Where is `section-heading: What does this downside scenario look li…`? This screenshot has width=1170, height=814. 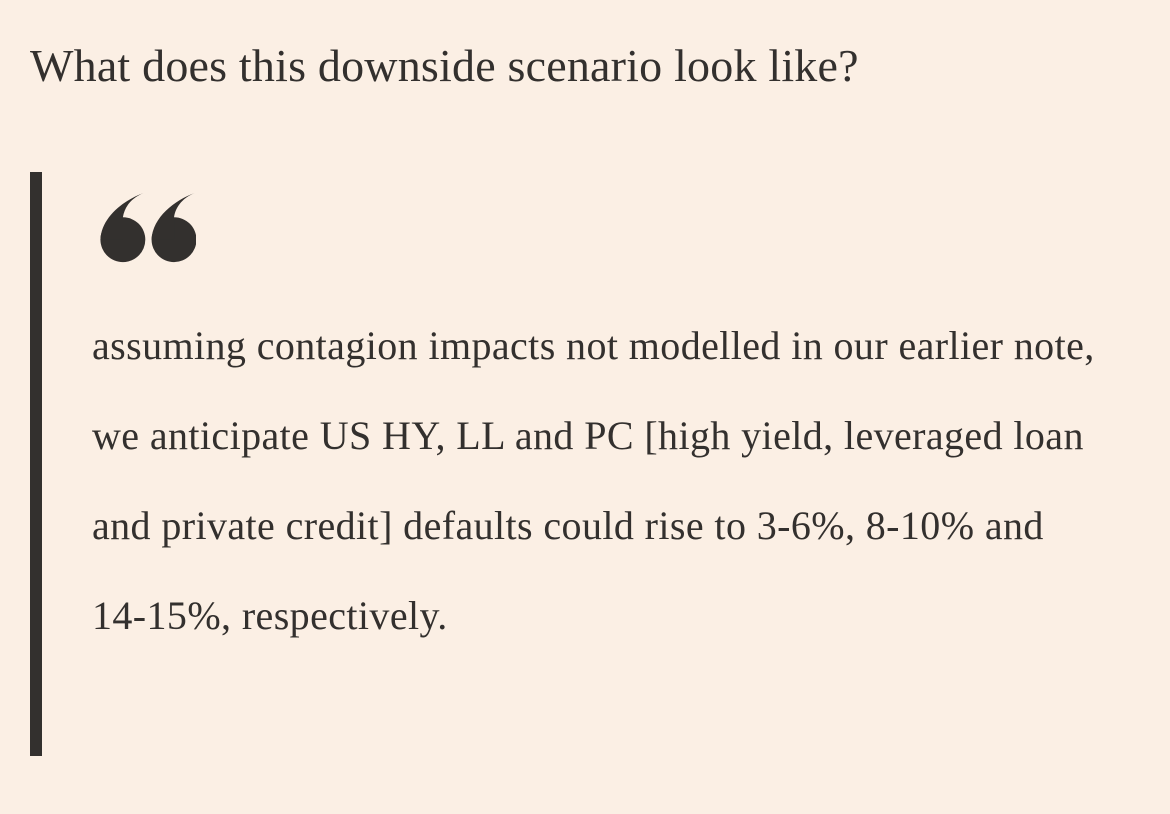 section-heading: What does this downside scenario look li… is located at coordinates (444, 65).